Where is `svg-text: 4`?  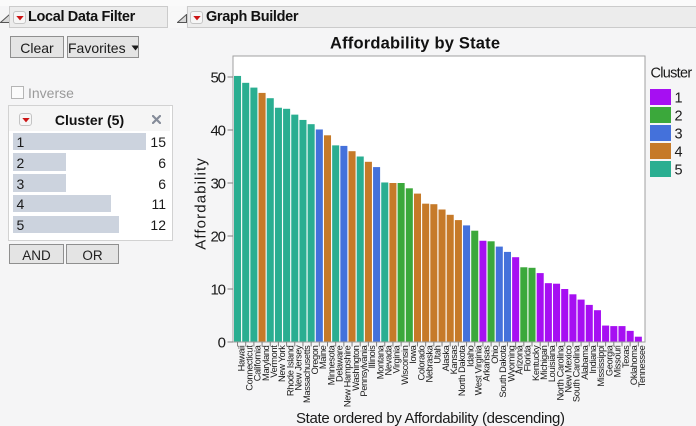 svg-text: 4 is located at coordinates (679, 153).